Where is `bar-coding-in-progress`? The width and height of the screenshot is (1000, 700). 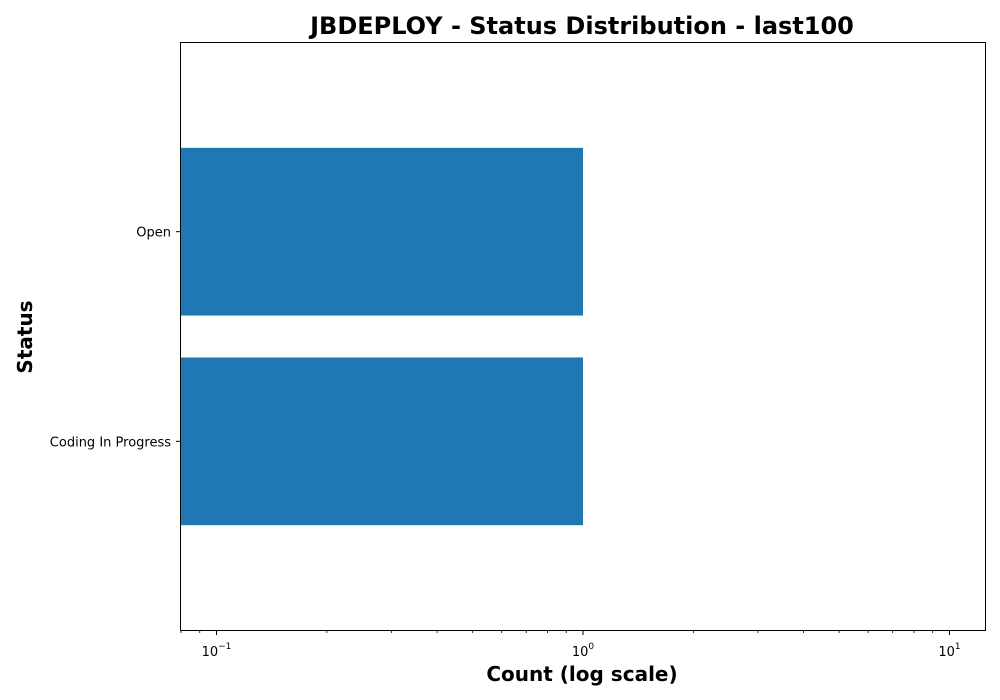
bar-coding-in-progress is located at coordinates (382, 441).